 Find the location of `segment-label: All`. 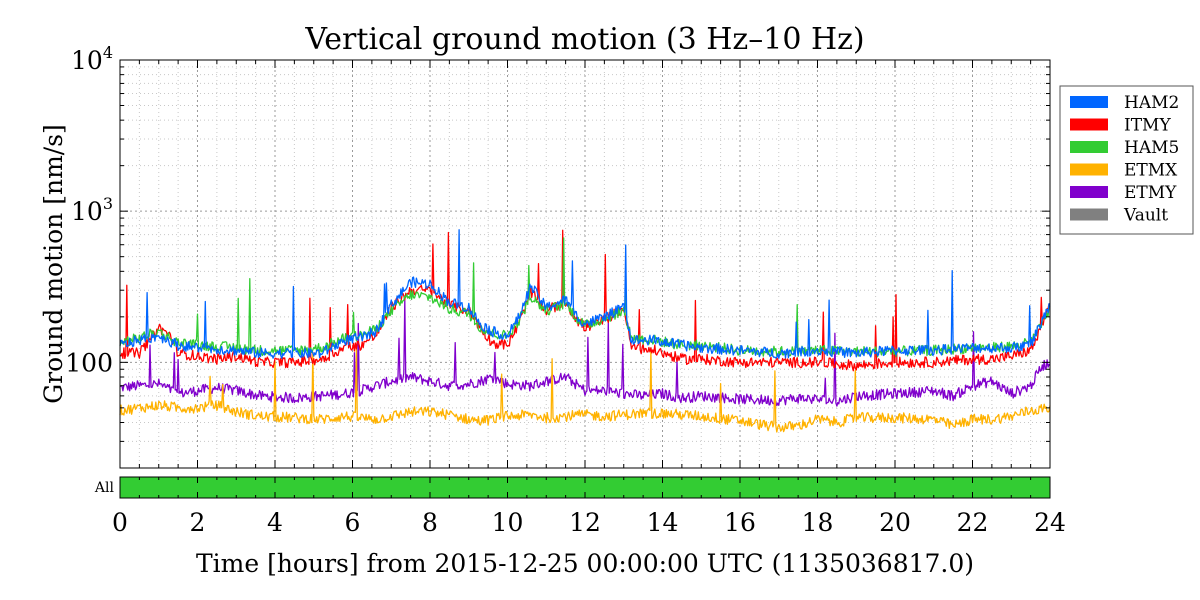

segment-label: All is located at coordinates (104, 488).